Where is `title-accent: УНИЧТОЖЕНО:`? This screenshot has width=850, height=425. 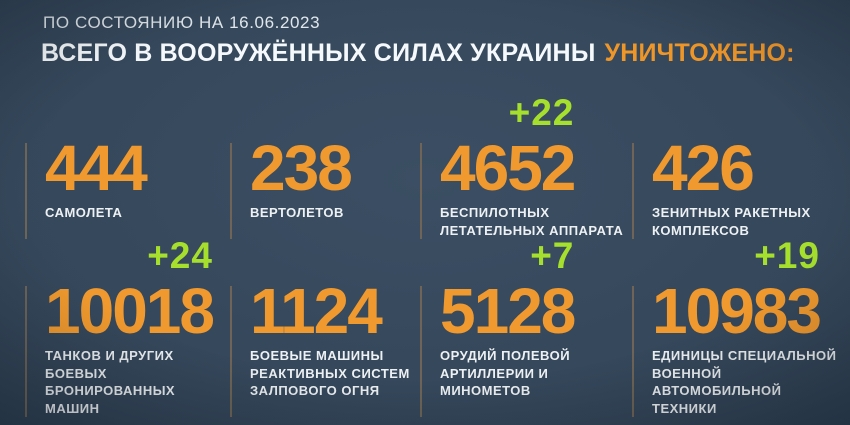
title-accent: УНИЧТОЖЕНО: is located at coordinates (699, 53).